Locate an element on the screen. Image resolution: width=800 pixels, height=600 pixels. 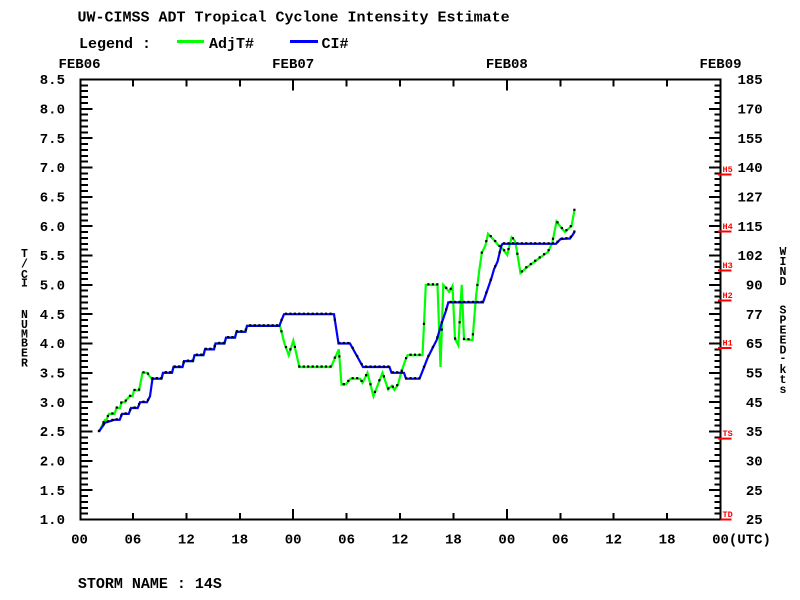
svg-text: T is located at coordinates (24, 254).